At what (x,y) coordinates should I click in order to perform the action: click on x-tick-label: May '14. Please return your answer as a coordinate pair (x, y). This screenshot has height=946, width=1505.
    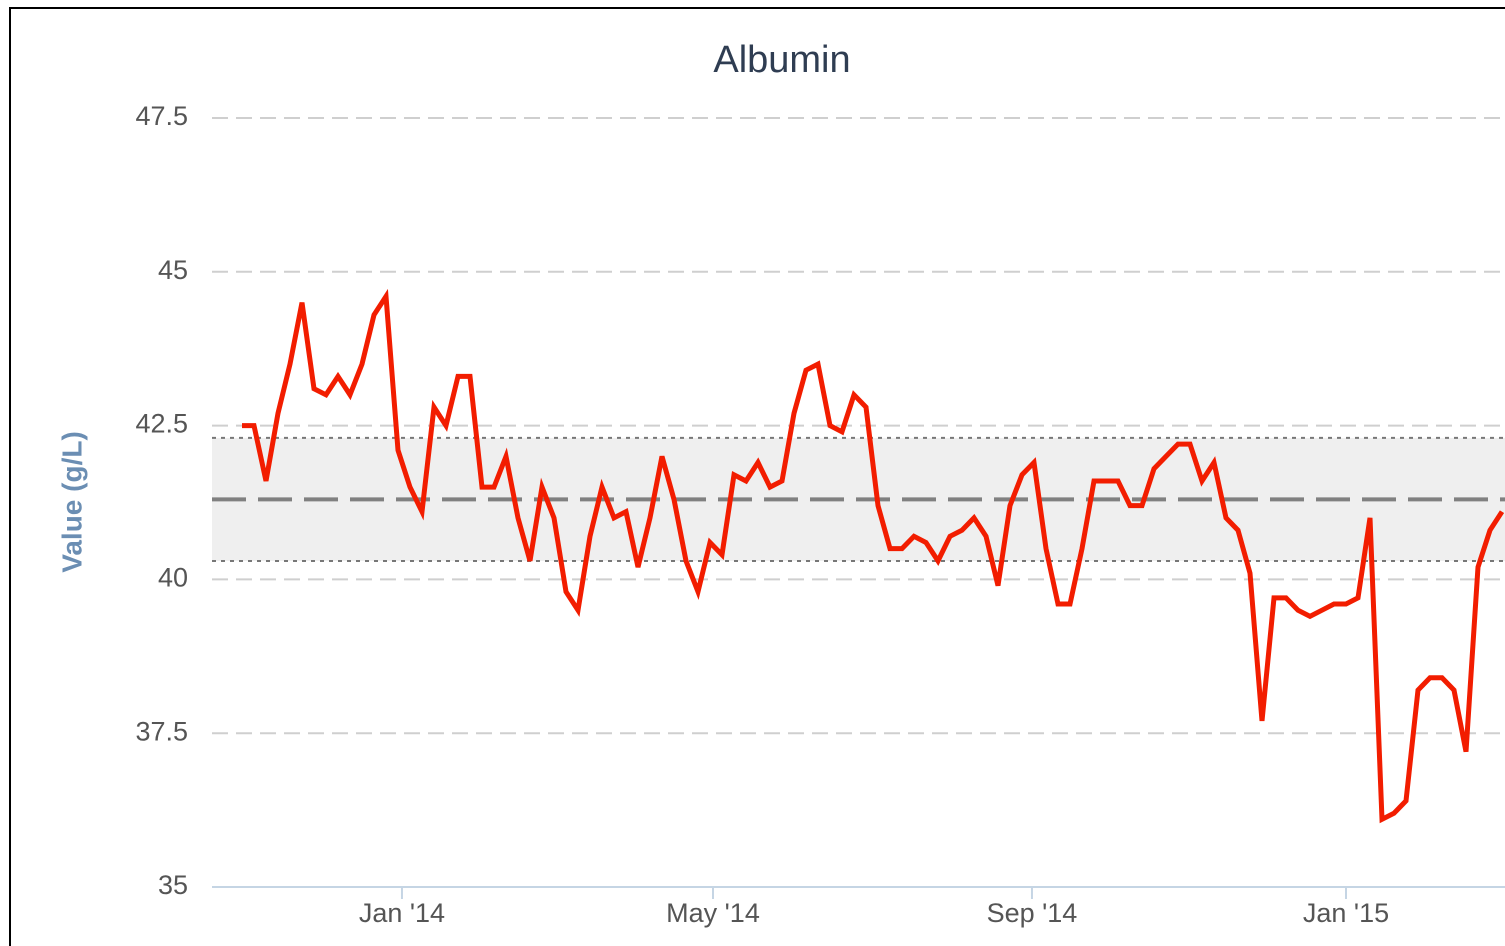
    Looking at the image, I should click on (713, 913).